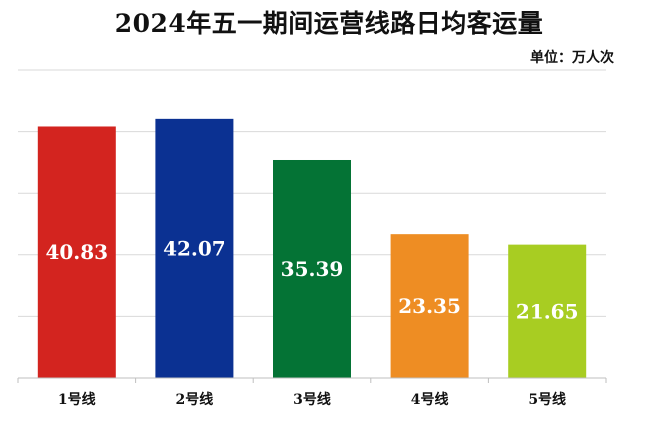 This screenshot has height=427, width=658. Describe the element at coordinates (430, 399) in the screenshot. I see `category-label-4: 4号线` at that location.